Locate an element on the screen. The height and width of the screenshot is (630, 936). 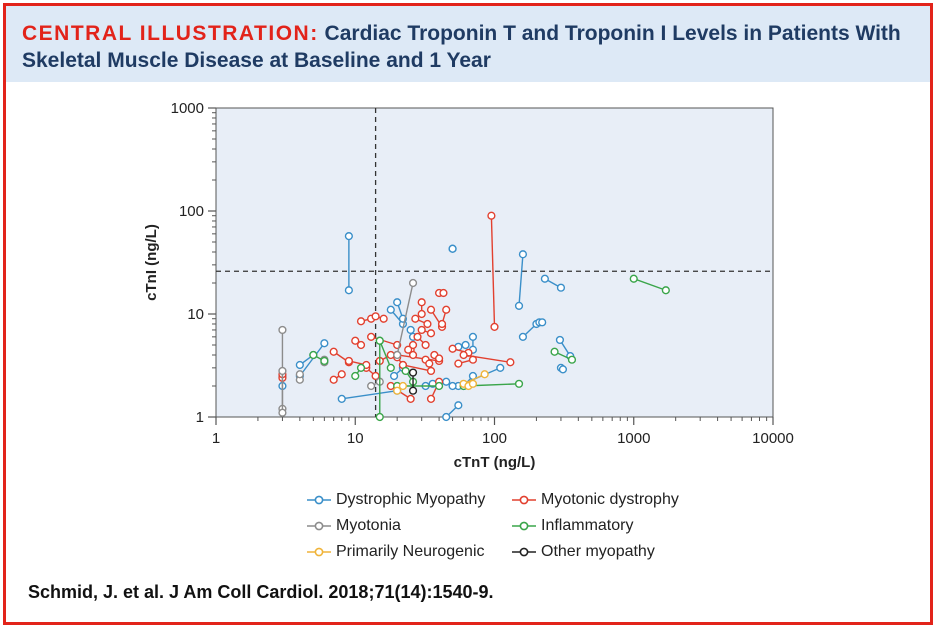
legend-item-dystrophic-myopathy: Dystrophic Myopathy is located at coordinates (395, 500).